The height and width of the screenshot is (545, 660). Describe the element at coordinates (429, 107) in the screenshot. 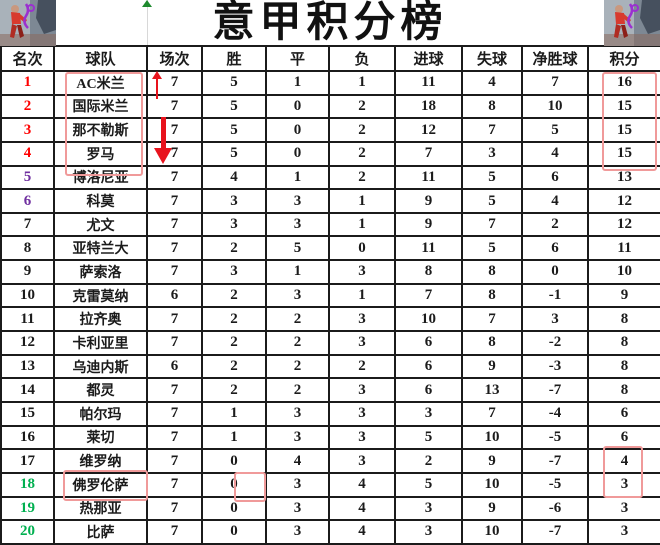

I see `stat-cell: 18` at that location.